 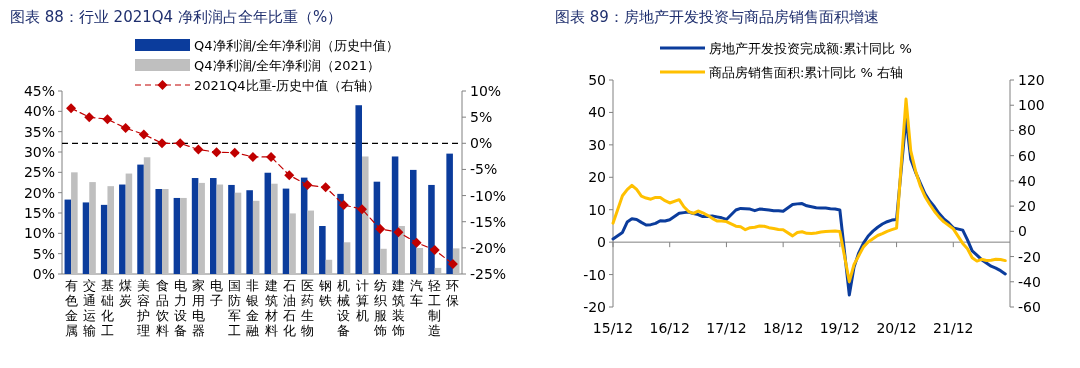 I want to click on x-tick-label: 20/12, so click(x=896, y=328).